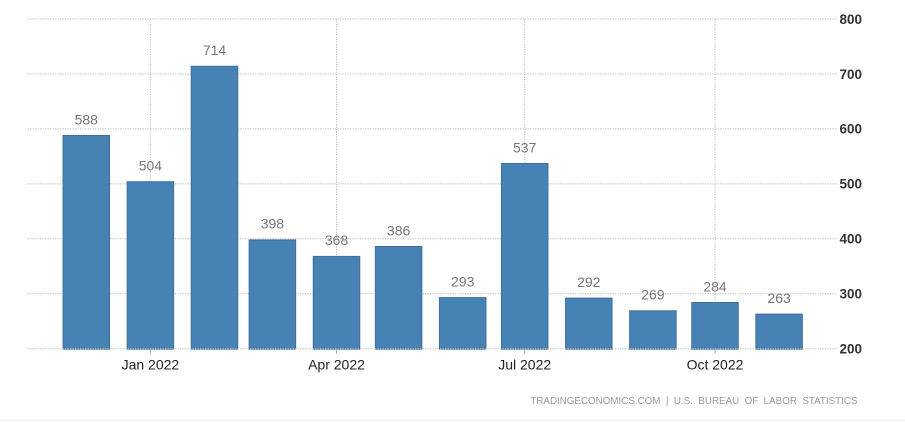 The width and height of the screenshot is (905, 428). I want to click on svg-text: 292, so click(589, 282).